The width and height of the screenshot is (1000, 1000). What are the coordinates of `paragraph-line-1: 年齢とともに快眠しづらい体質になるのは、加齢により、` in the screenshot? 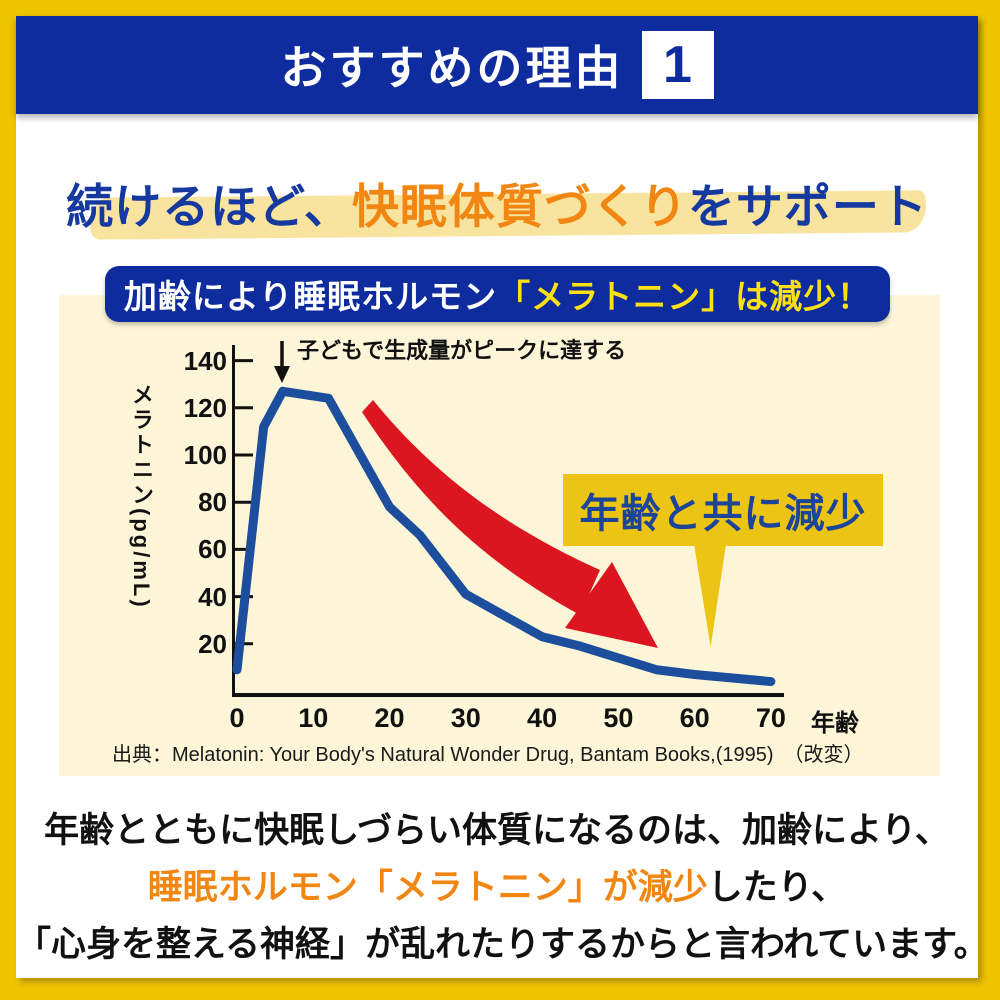 It's located at (497, 830).